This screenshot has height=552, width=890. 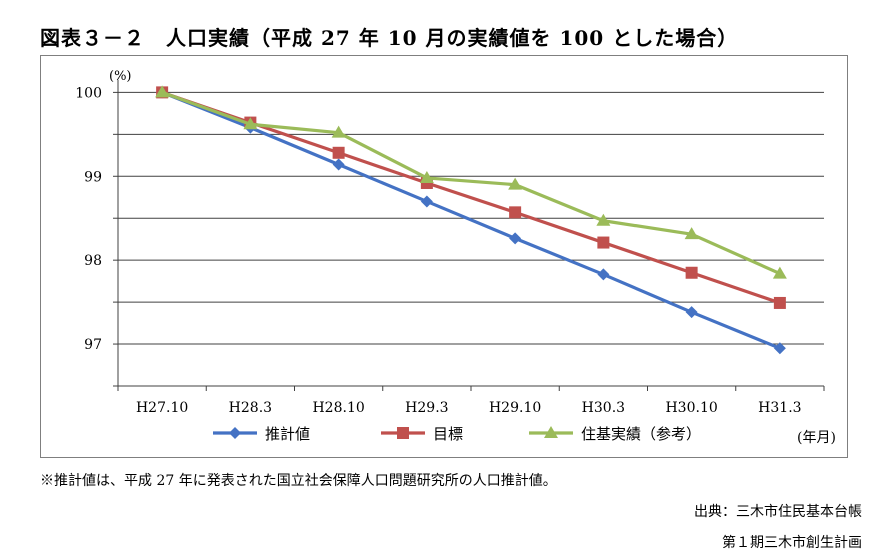 I want to click on footnote: ※推計値は、平成 27 年に発表された国立社会保障人口問題研究所の人口推計値。, so click(x=298, y=481).